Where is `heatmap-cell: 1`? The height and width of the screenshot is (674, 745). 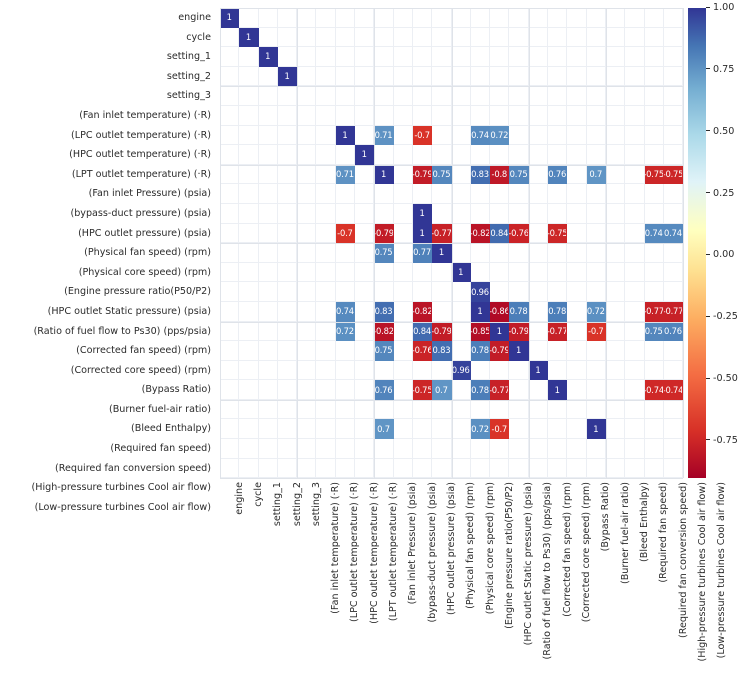
heatmap-cell: 1 is located at coordinates (384, 174).